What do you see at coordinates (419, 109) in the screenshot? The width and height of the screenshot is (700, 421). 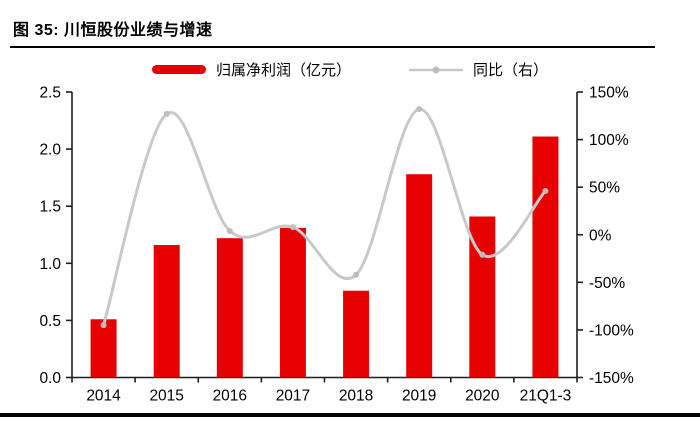 I see `yoy-marker-2019` at bounding box center [419, 109].